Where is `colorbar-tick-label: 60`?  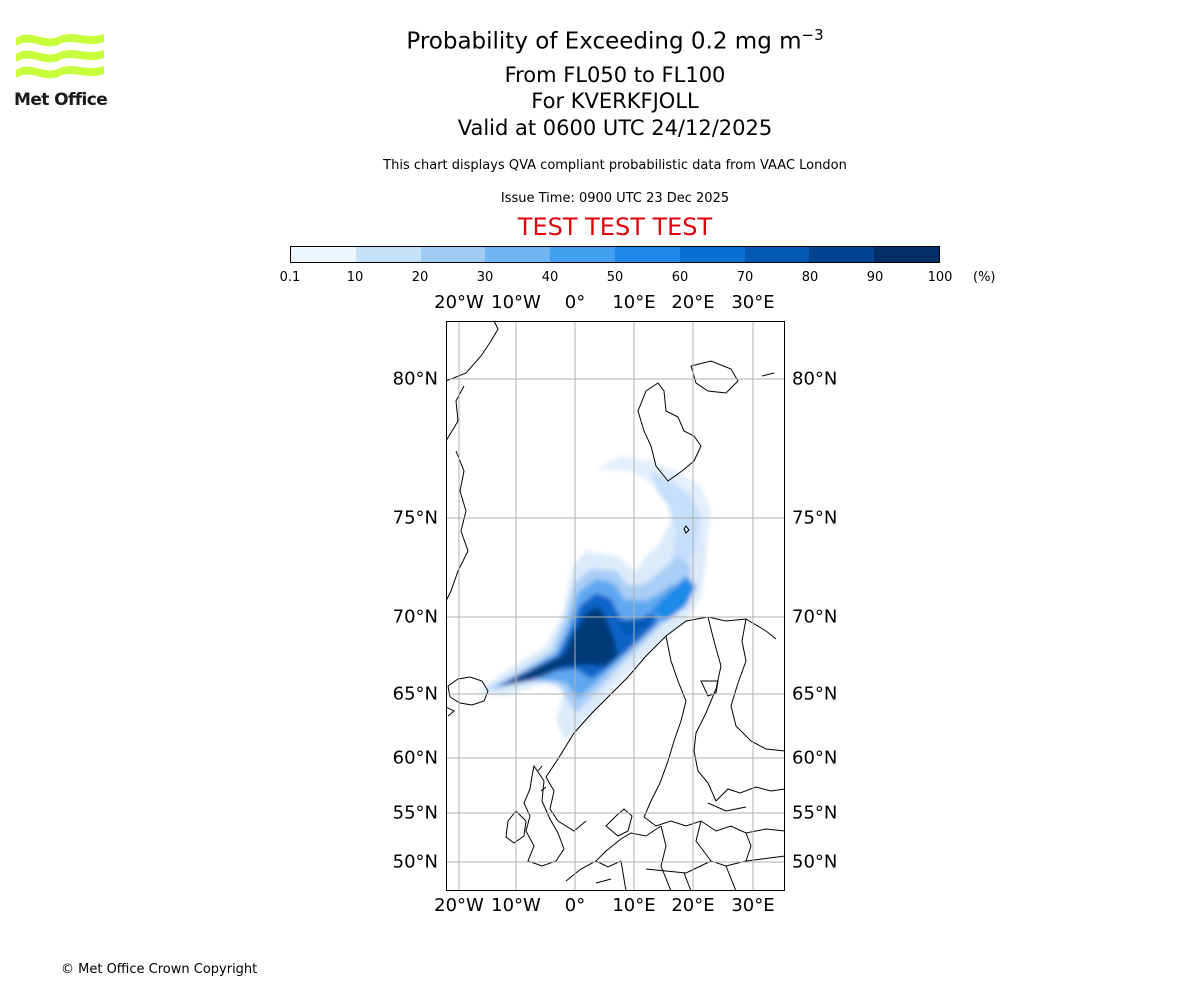 colorbar-tick-label: 60 is located at coordinates (680, 277).